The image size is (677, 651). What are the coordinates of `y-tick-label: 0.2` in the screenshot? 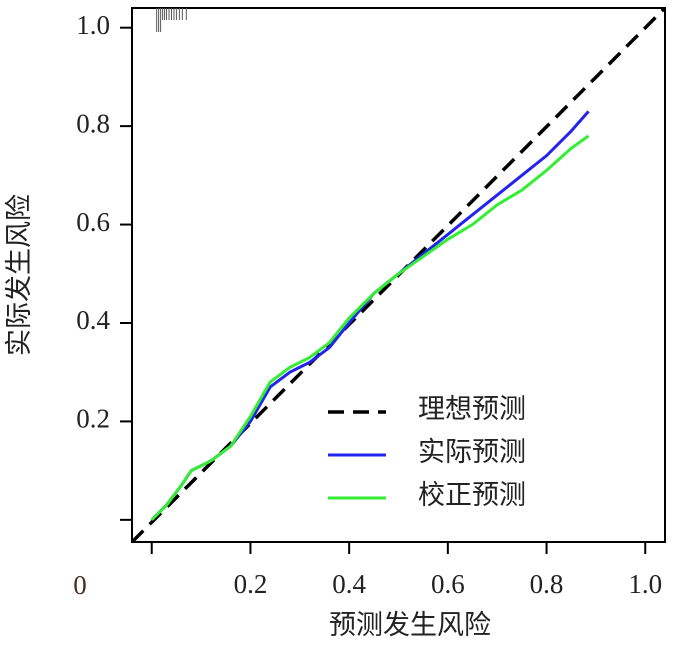 It's located at (93, 419).